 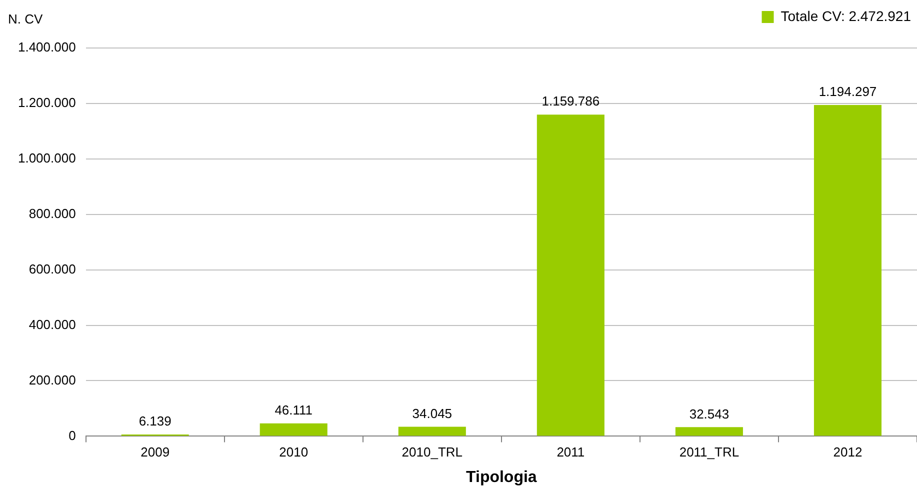 What do you see at coordinates (47, 102) in the screenshot?
I see `y-tick-label: 1.200.000` at bounding box center [47, 102].